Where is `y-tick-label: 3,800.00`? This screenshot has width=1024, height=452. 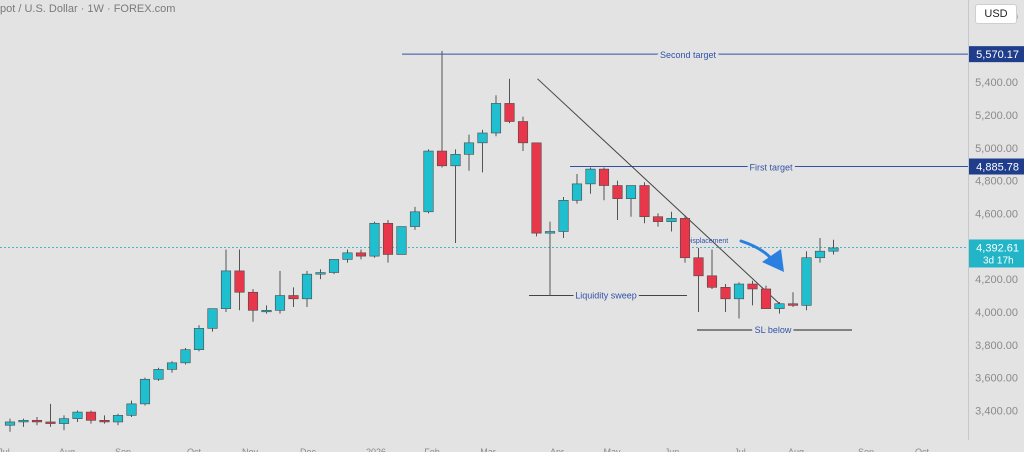 y-tick-label: 3,800.00 is located at coordinates (996, 346).